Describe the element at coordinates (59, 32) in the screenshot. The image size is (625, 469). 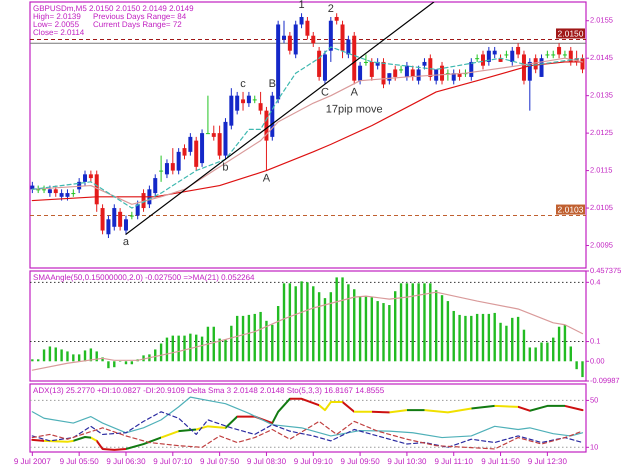
I see `annotation: Close= 2.0114` at that location.